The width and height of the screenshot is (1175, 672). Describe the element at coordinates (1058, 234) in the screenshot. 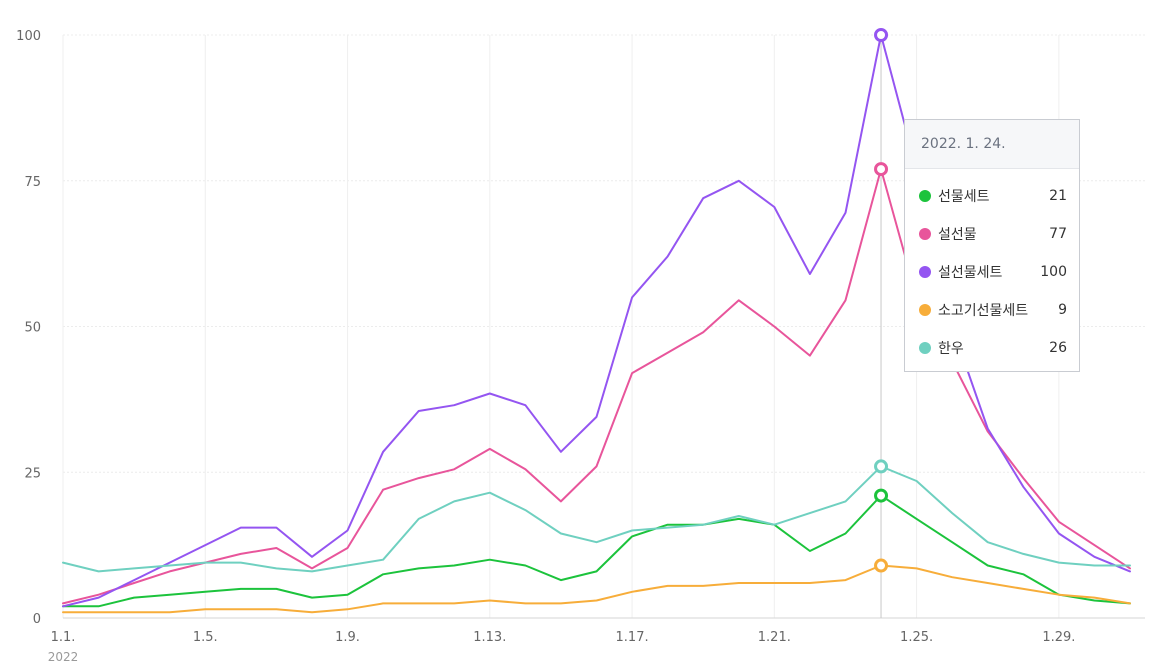

I see `tooltip-series-value: 77` at that location.